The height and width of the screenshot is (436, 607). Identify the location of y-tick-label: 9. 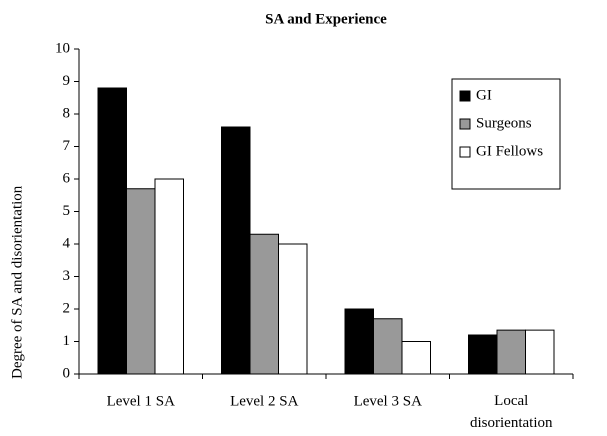
(67, 81).